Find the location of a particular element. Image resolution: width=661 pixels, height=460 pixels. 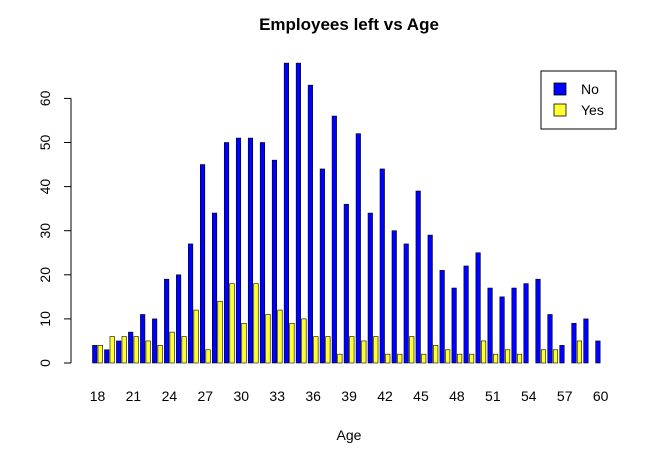

x-tick-label-48: 48 is located at coordinates (457, 396).